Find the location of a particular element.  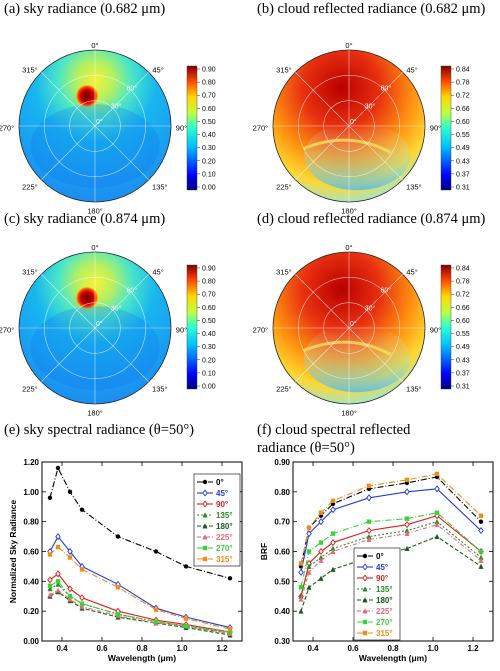

legend-label: 135° is located at coordinates (384, 589).